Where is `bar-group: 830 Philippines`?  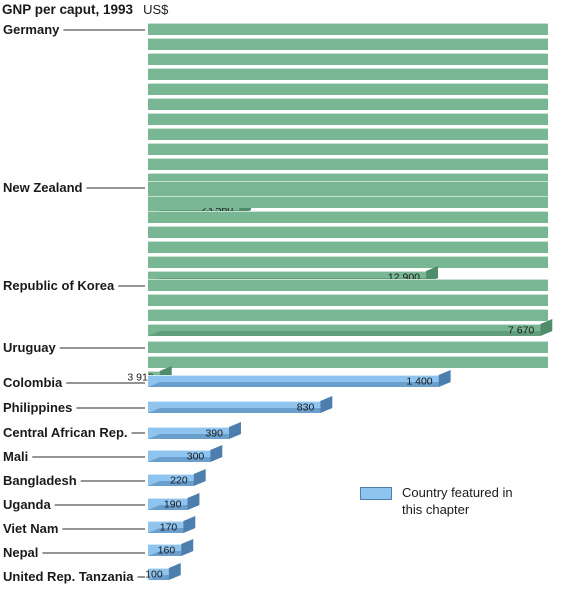
bar-group: 830 Philippines is located at coordinates (167, 405).